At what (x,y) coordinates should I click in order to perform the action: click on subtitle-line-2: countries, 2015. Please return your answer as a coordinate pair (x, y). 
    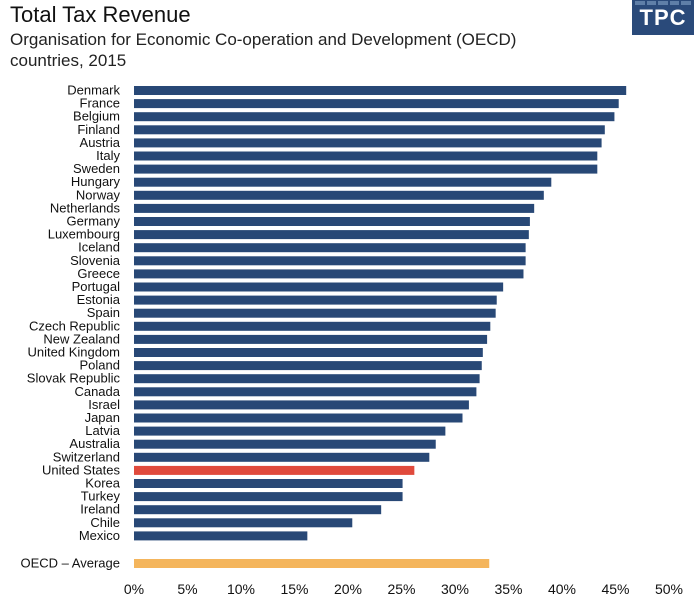
    Looking at the image, I should click on (68, 60).